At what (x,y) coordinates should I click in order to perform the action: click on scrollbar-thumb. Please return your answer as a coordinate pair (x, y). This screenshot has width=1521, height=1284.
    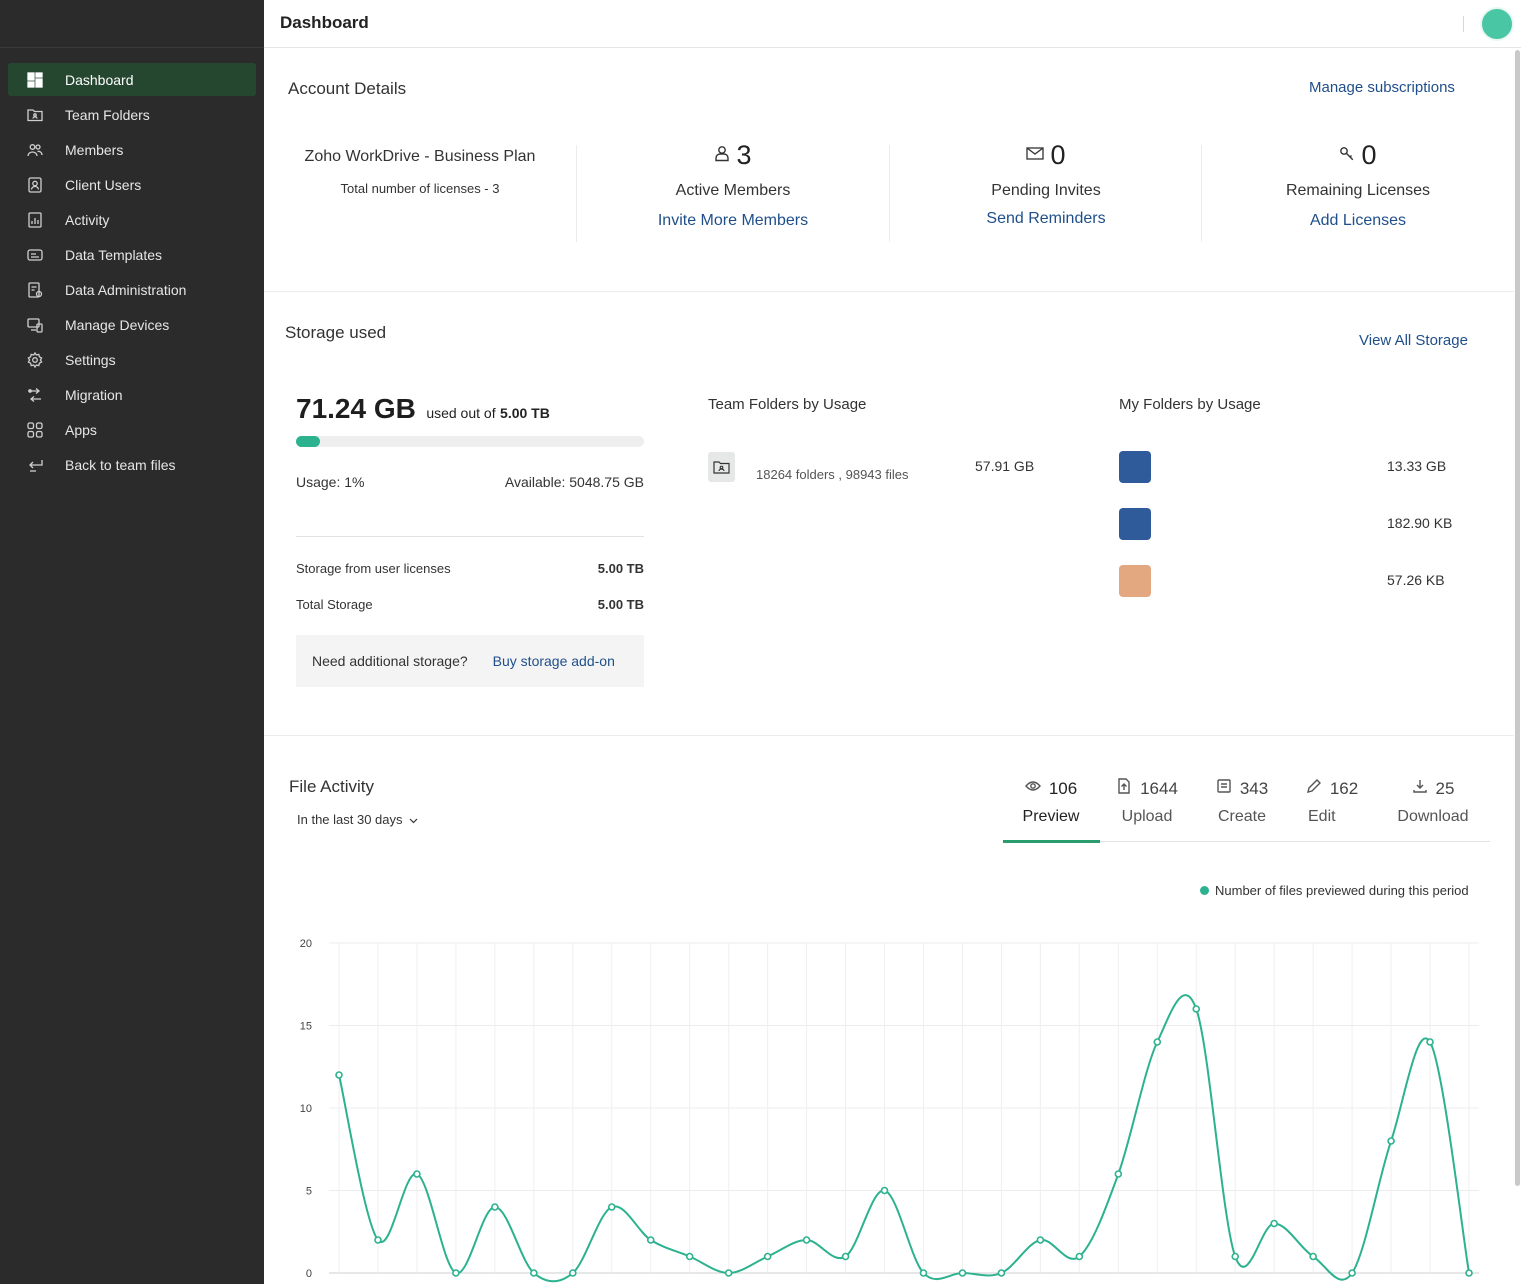
    Looking at the image, I should click on (1517, 618).